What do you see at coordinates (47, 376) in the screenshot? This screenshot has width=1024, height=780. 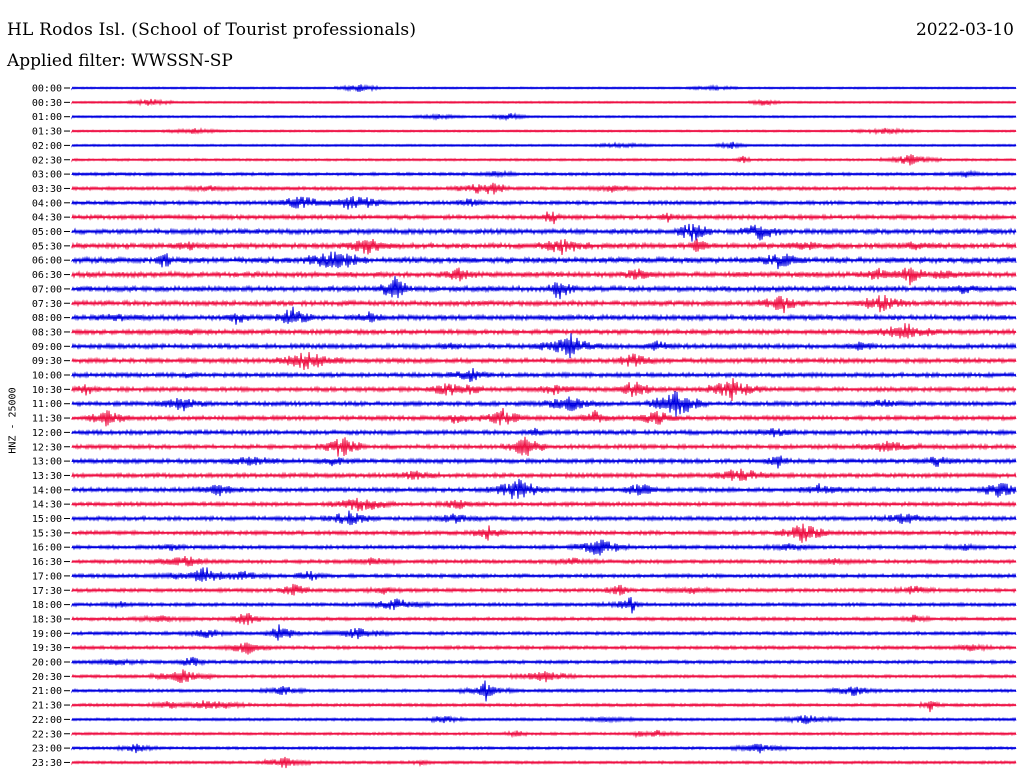 I see `tick-label-1000: 10:00` at bounding box center [47, 376].